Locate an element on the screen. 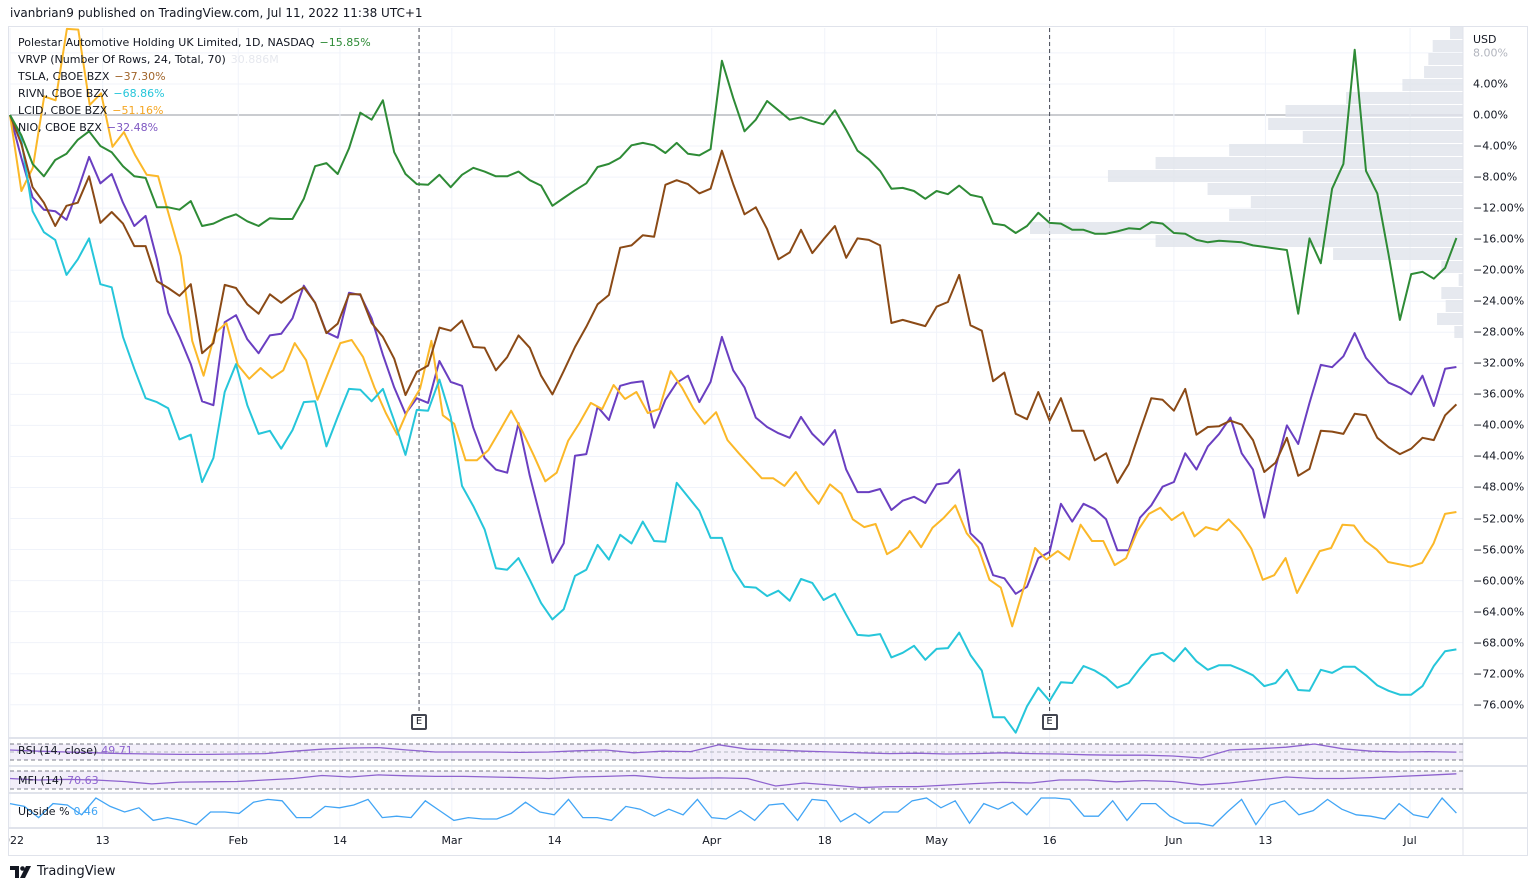 This screenshot has height=890, width=1536. mfi-legend: MFI (14) 70.63 is located at coordinates (58, 780).